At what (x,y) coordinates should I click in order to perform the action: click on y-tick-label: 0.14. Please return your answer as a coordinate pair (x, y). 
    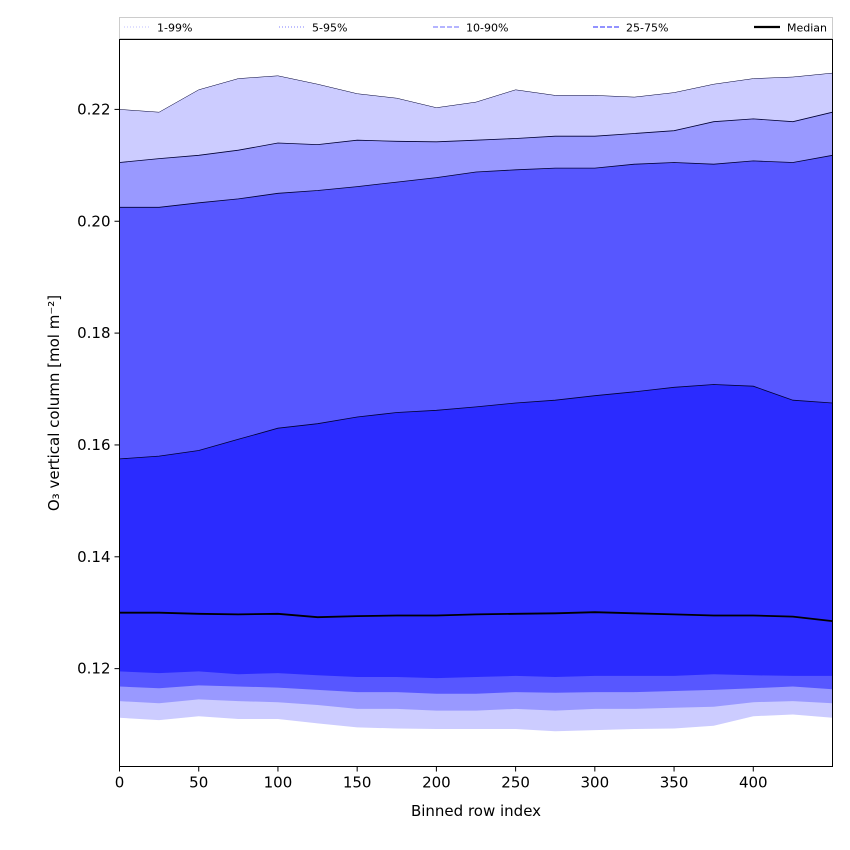
    Looking at the image, I should click on (93, 557).